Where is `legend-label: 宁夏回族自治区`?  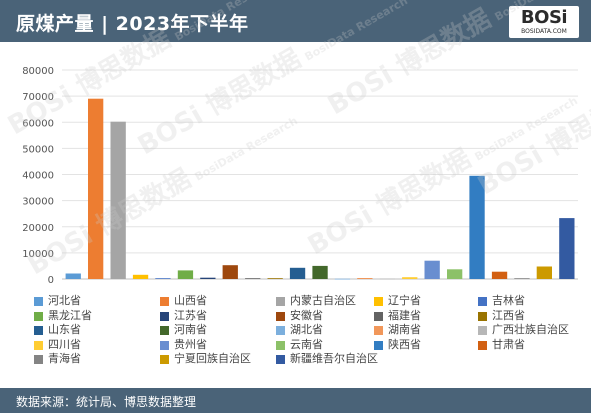
legend-label: 宁夏回族自治区 is located at coordinates (212, 358).